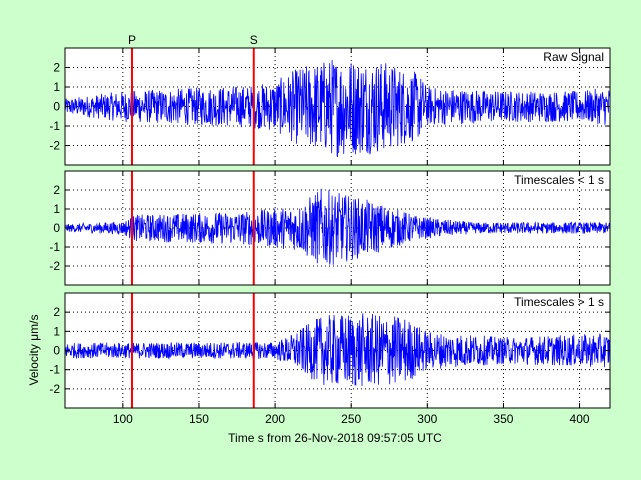  Describe the element at coordinates (34, 350) in the screenshot. I see `y-axis-label: Velocity μm/s` at that location.